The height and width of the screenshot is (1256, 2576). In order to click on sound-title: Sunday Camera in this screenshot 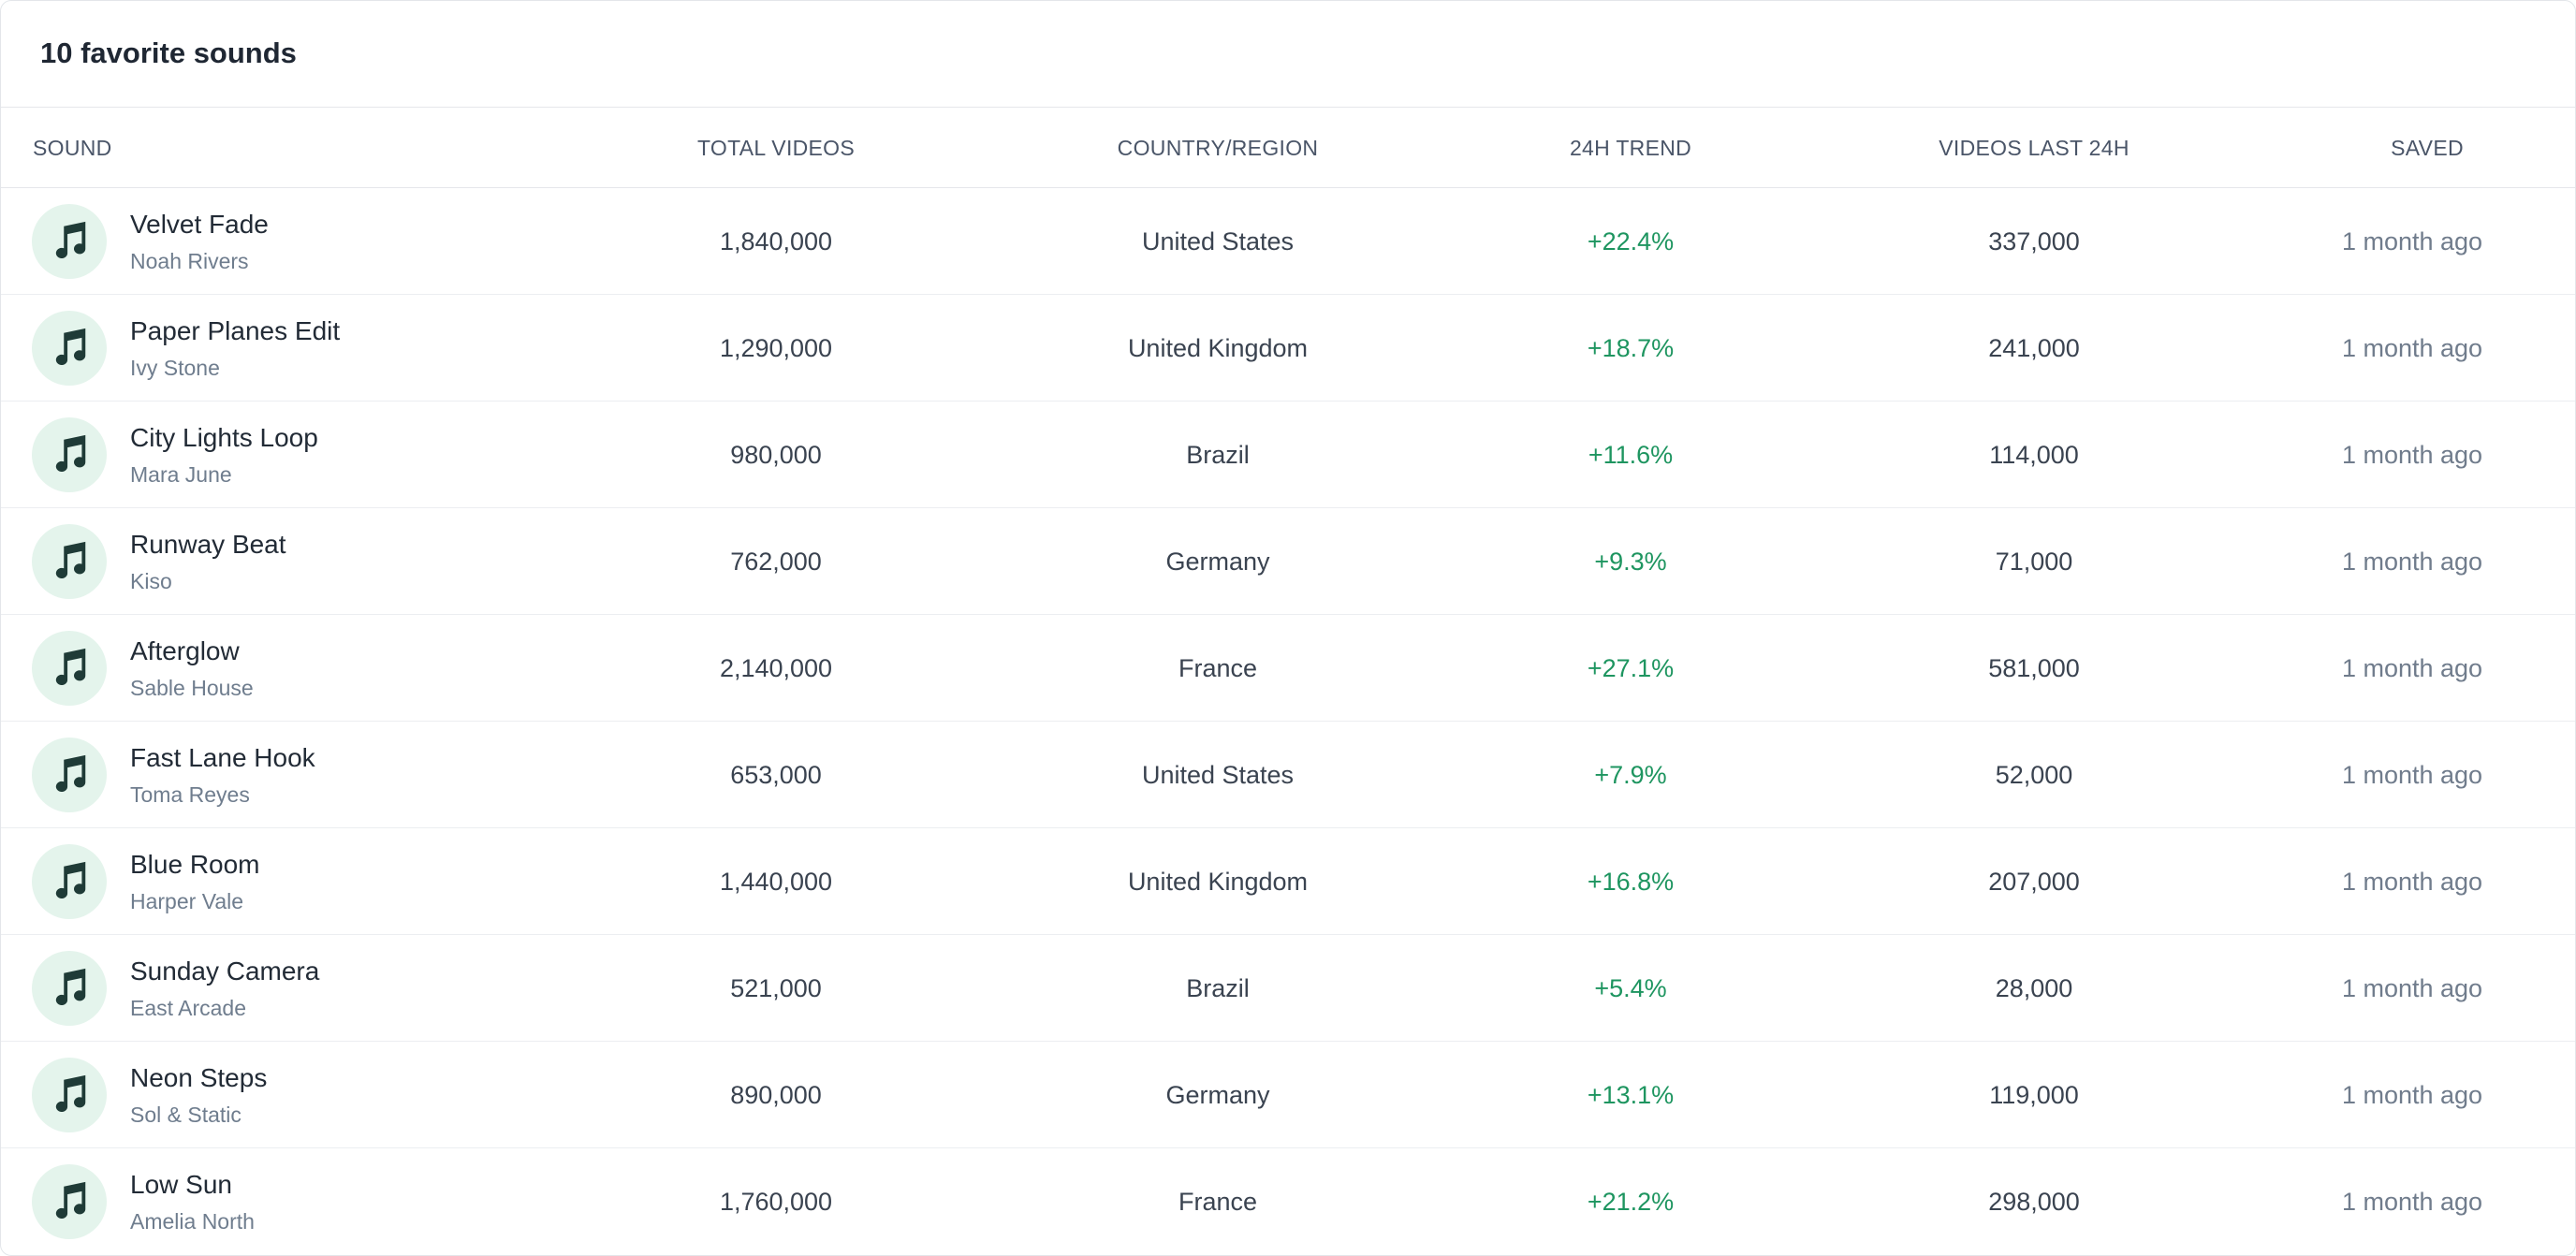, I will do `click(225, 971)`.